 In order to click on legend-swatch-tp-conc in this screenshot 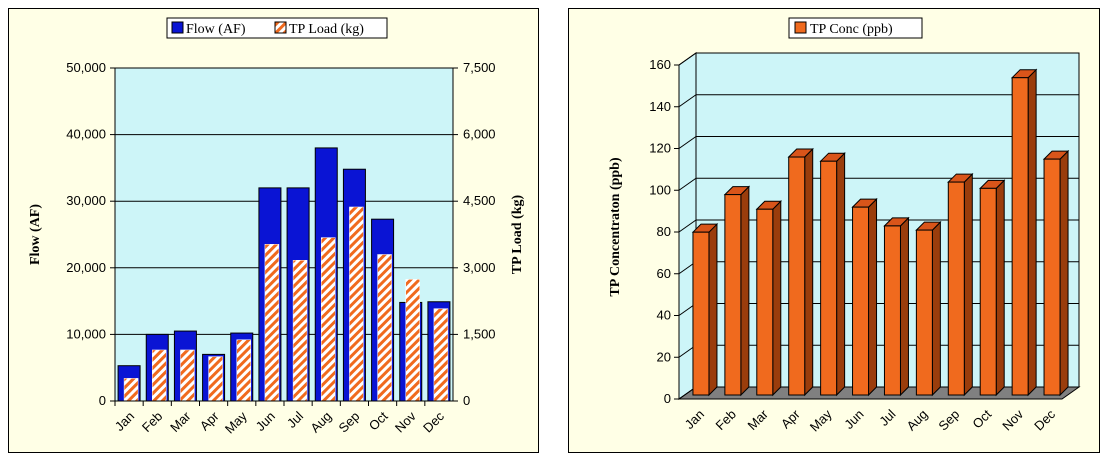, I will do `click(800, 27)`.